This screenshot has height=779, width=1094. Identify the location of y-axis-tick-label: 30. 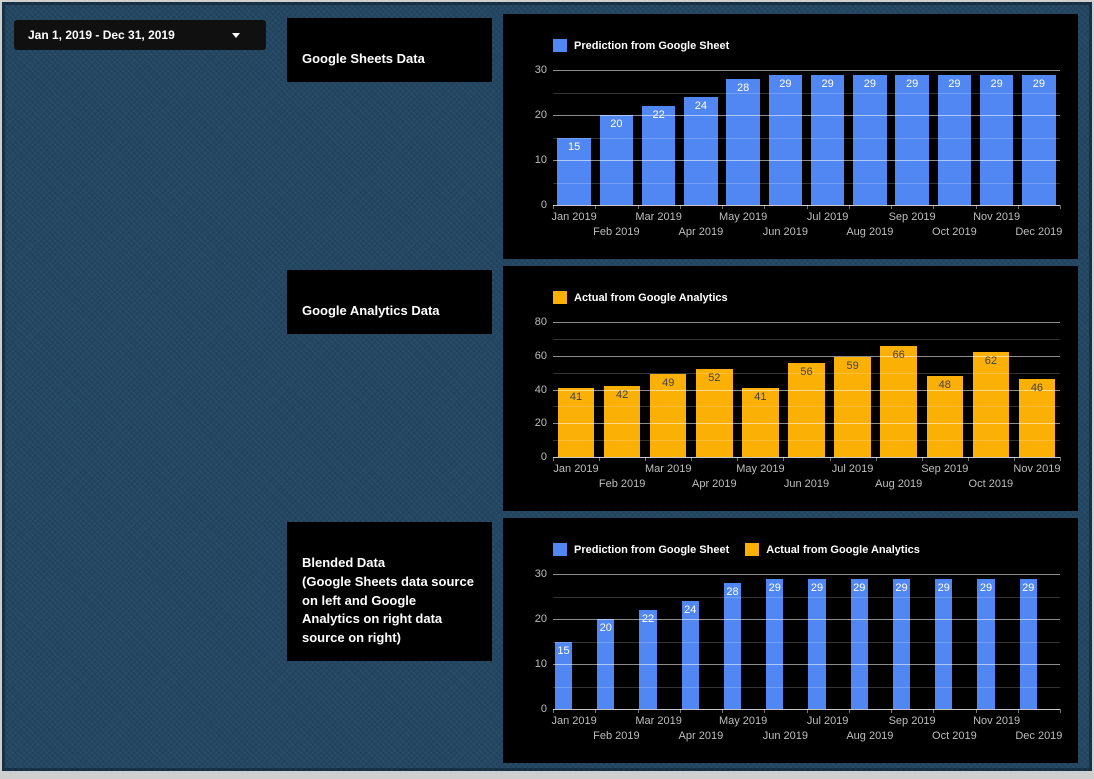
(540, 574).